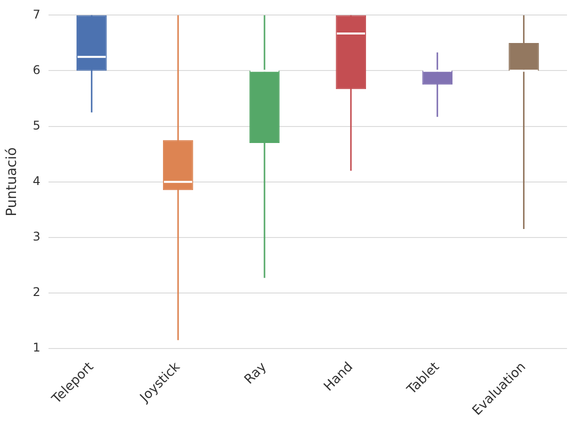 The height and width of the screenshot is (422, 577). I want to click on x-tick-label: Ray, so click(256, 373).